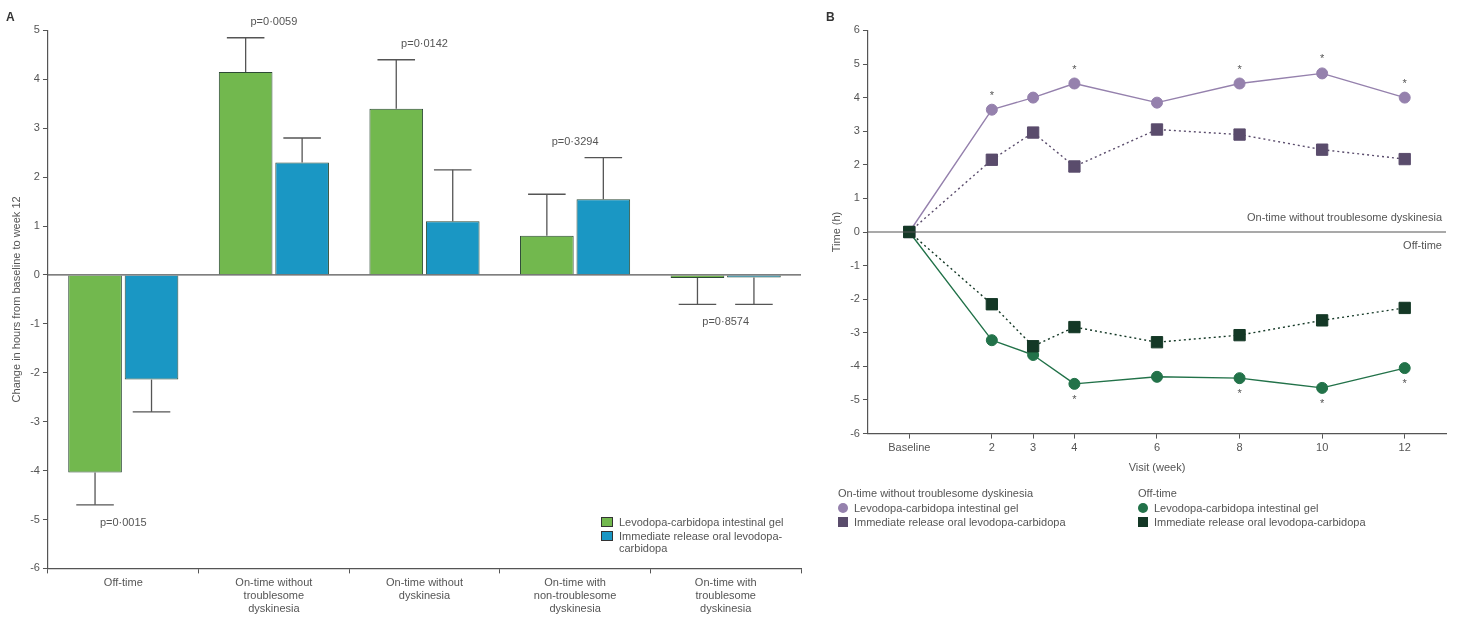  I want to click on x-tick-label: 6, so click(1157, 447).